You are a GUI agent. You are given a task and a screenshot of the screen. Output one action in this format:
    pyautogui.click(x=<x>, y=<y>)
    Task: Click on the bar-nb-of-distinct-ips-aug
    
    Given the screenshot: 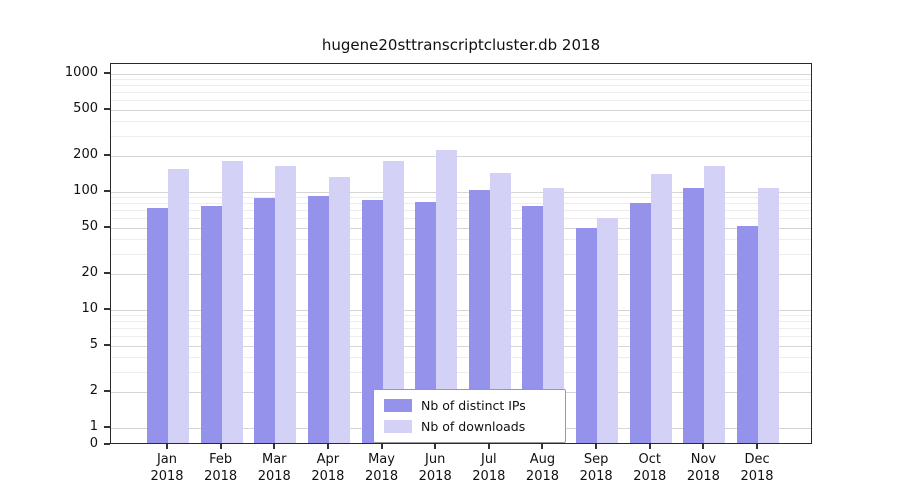 What is the action you would take?
    pyautogui.click(x=533, y=324)
    